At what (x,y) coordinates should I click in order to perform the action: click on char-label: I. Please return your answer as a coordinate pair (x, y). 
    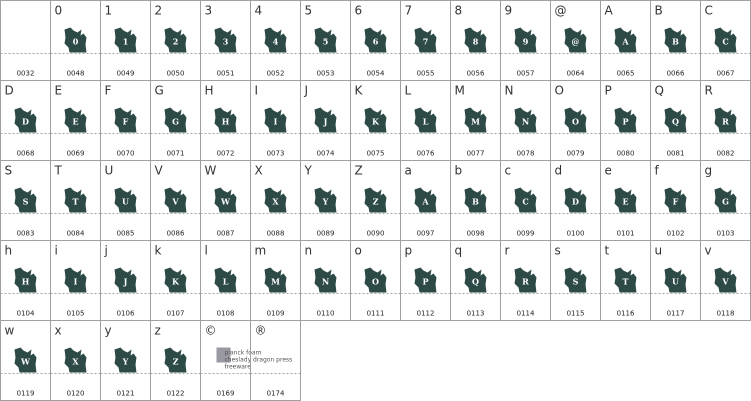
    Looking at the image, I should click on (257, 91).